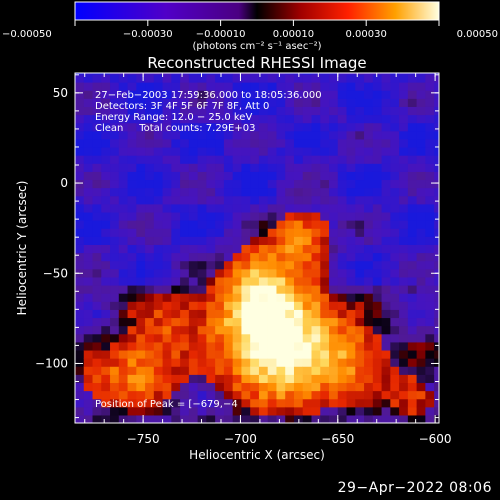  I want to click on x-tick-label: −700, so click(240, 439).